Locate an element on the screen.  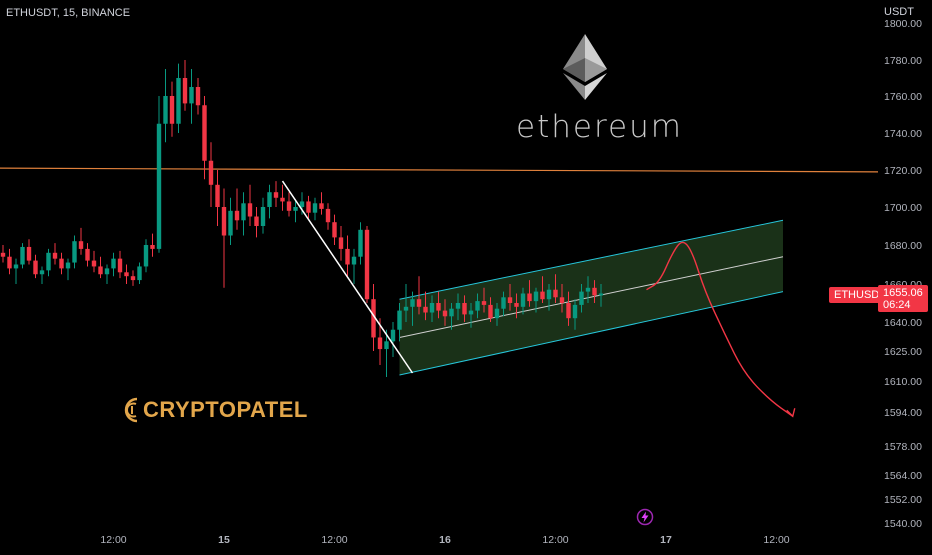
price-tick-label: 1594.00 is located at coordinates (903, 413).